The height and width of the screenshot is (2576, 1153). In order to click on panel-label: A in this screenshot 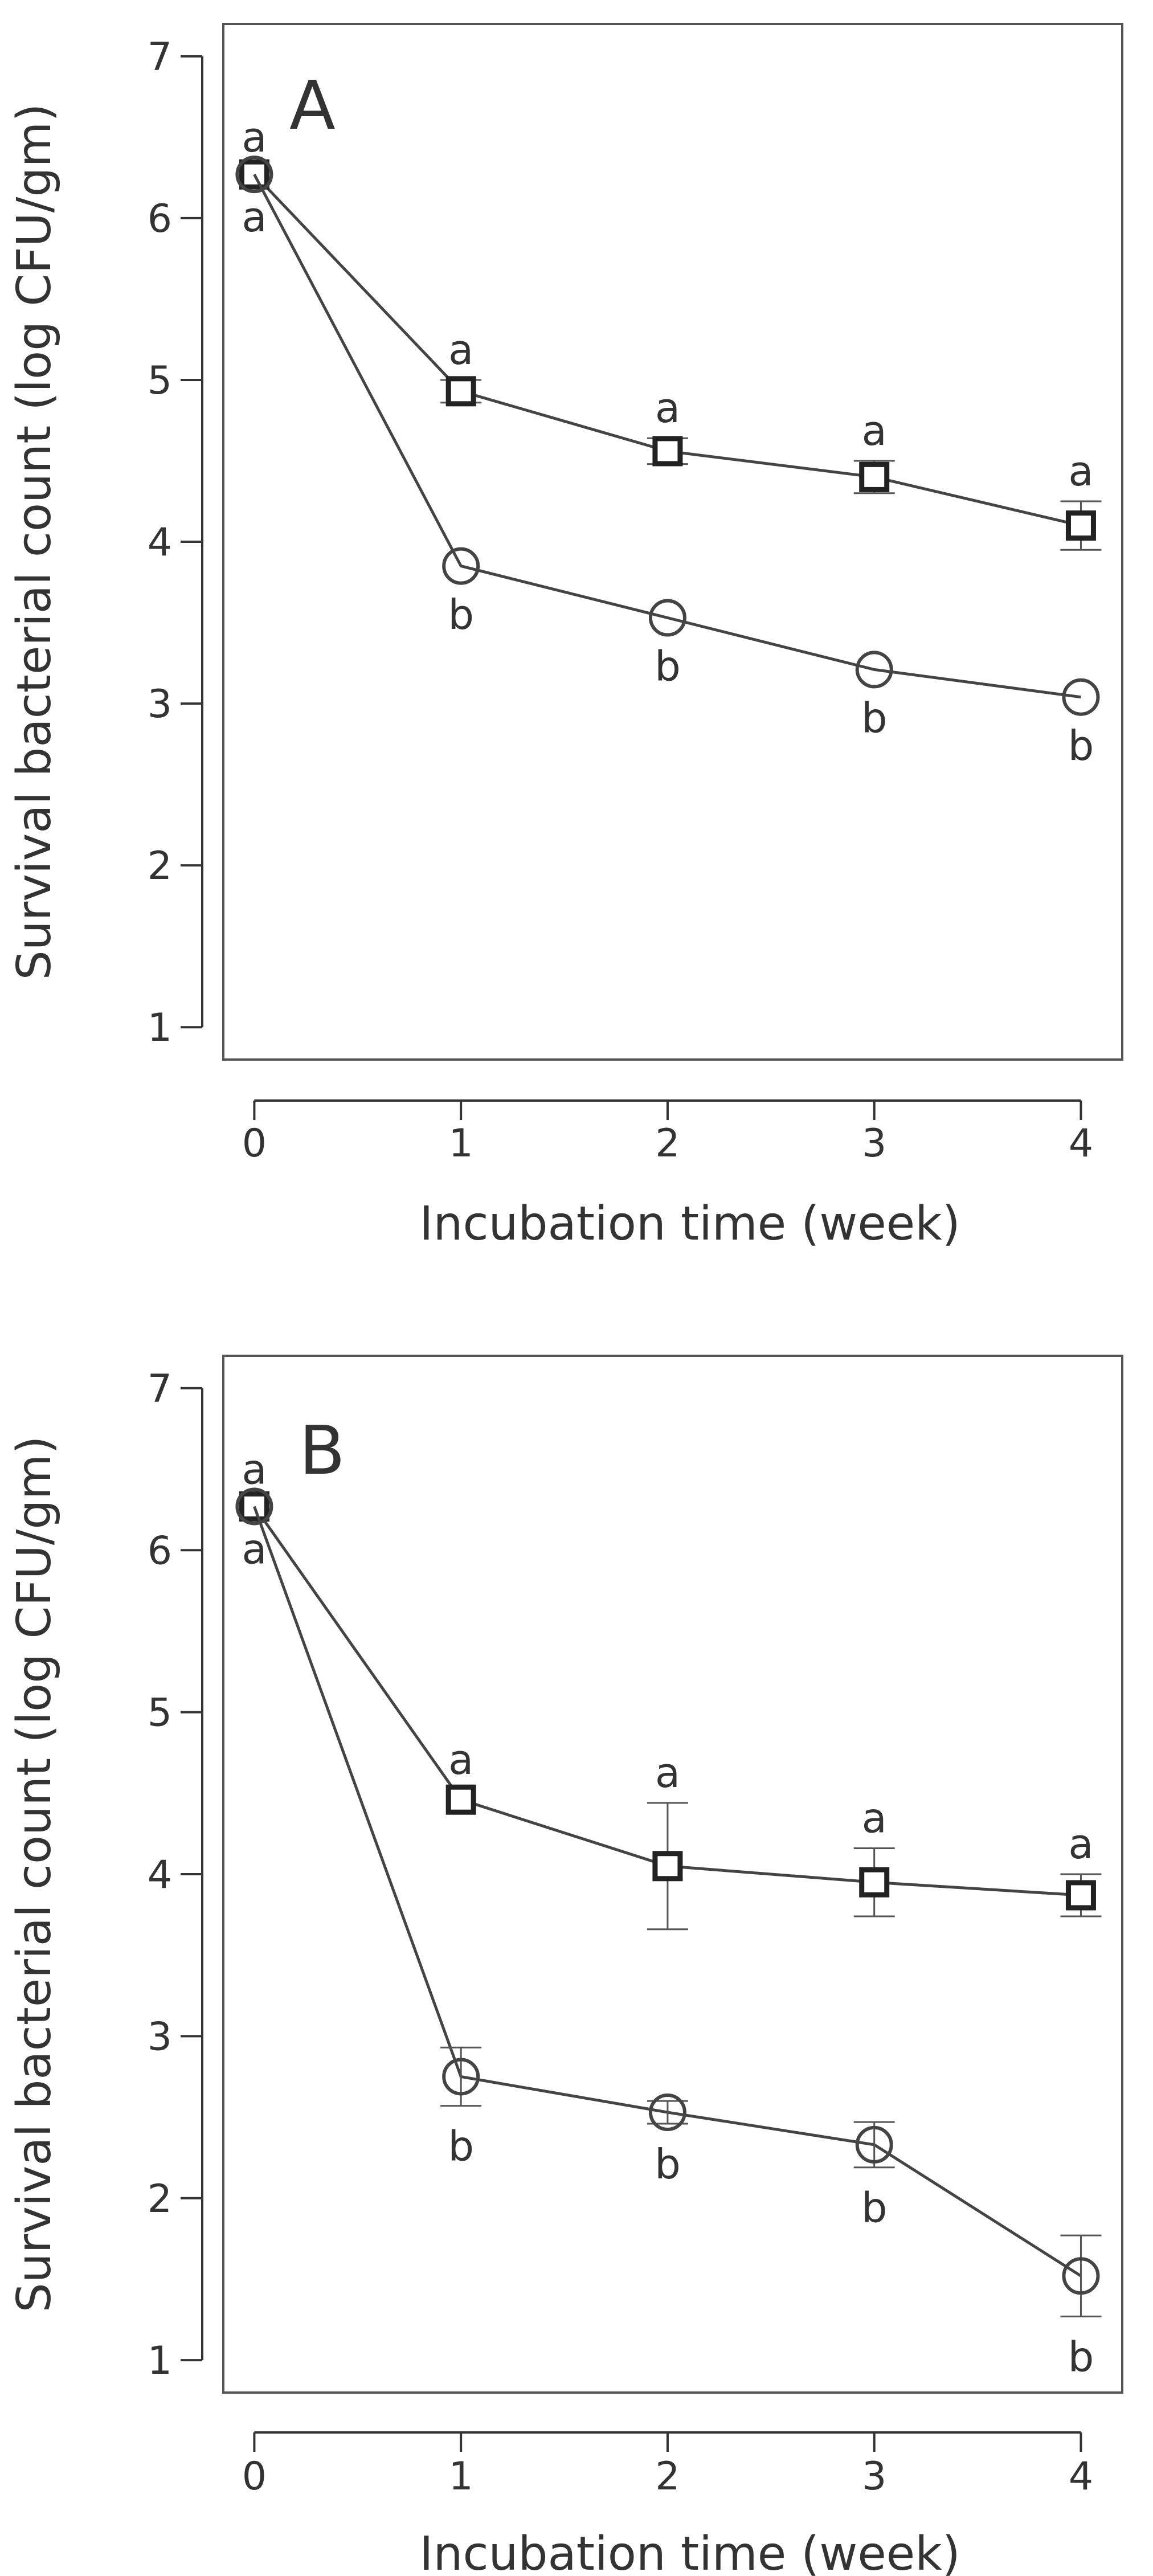, I will do `click(312, 105)`.